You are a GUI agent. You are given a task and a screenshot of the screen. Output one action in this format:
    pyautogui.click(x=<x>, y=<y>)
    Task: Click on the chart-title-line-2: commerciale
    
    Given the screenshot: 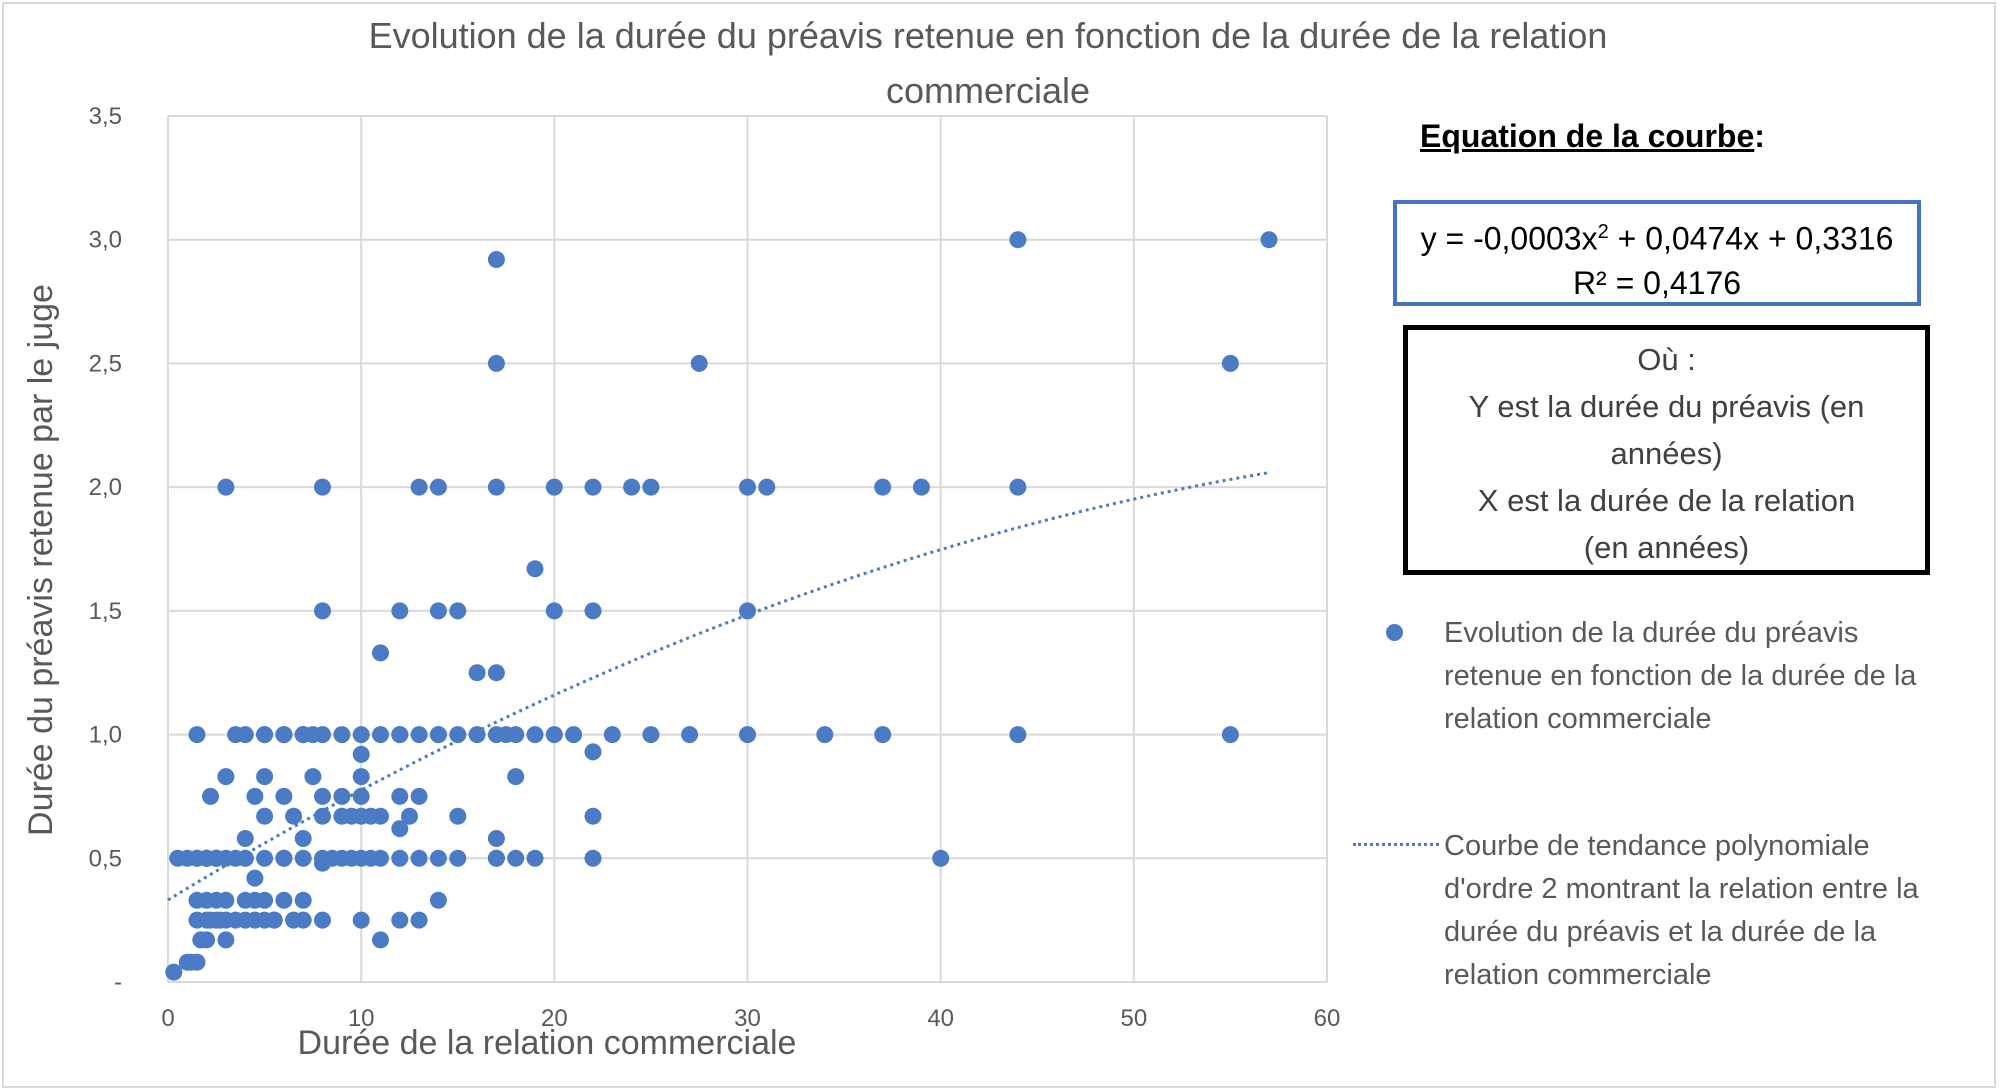 What is the action you would take?
    pyautogui.click(x=988, y=90)
    